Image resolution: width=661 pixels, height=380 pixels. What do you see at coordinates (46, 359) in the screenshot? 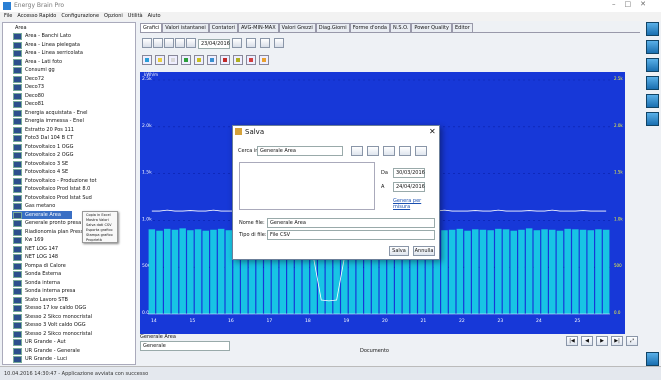
I see `tree-item: UR Grande - Luci` at bounding box center [46, 359].